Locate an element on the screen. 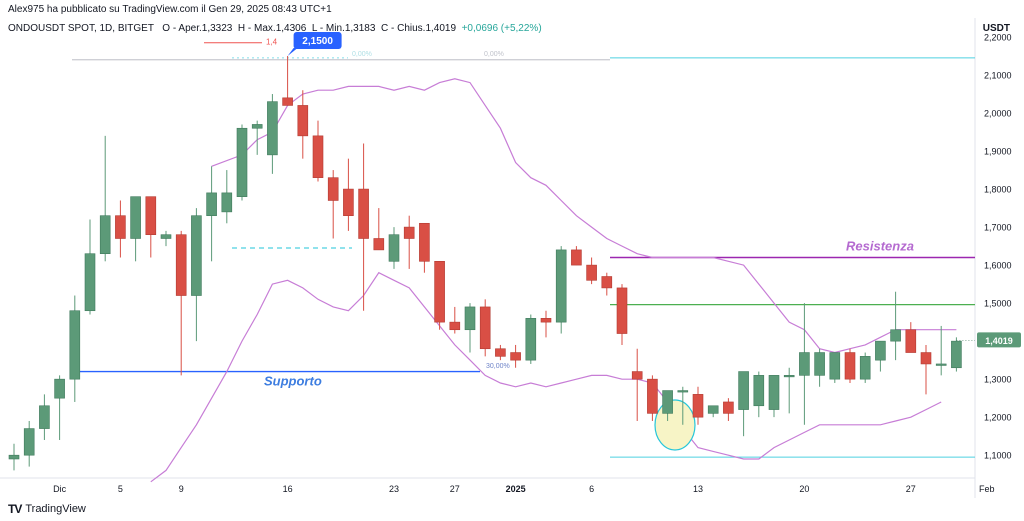  y-tick-label: 1,1000 is located at coordinates (998, 456).